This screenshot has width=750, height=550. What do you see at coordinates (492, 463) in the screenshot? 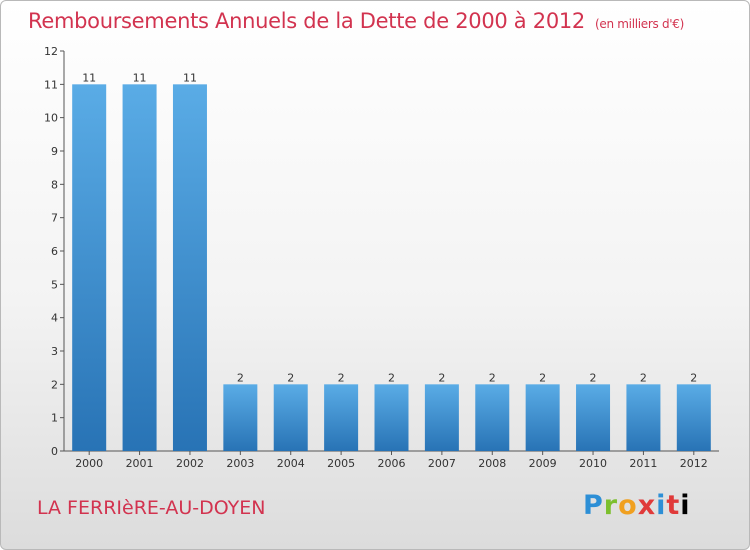
I see `x-tick-label: 2008` at bounding box center [492, 463].